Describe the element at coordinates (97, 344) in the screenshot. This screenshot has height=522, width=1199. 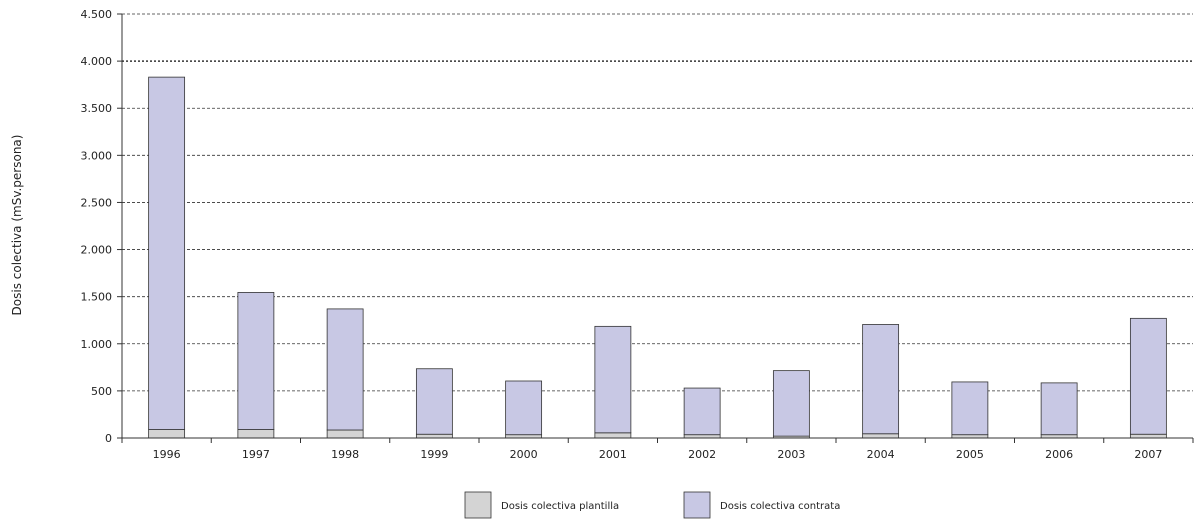
I see `y-tick-label: 1.000` at that location.